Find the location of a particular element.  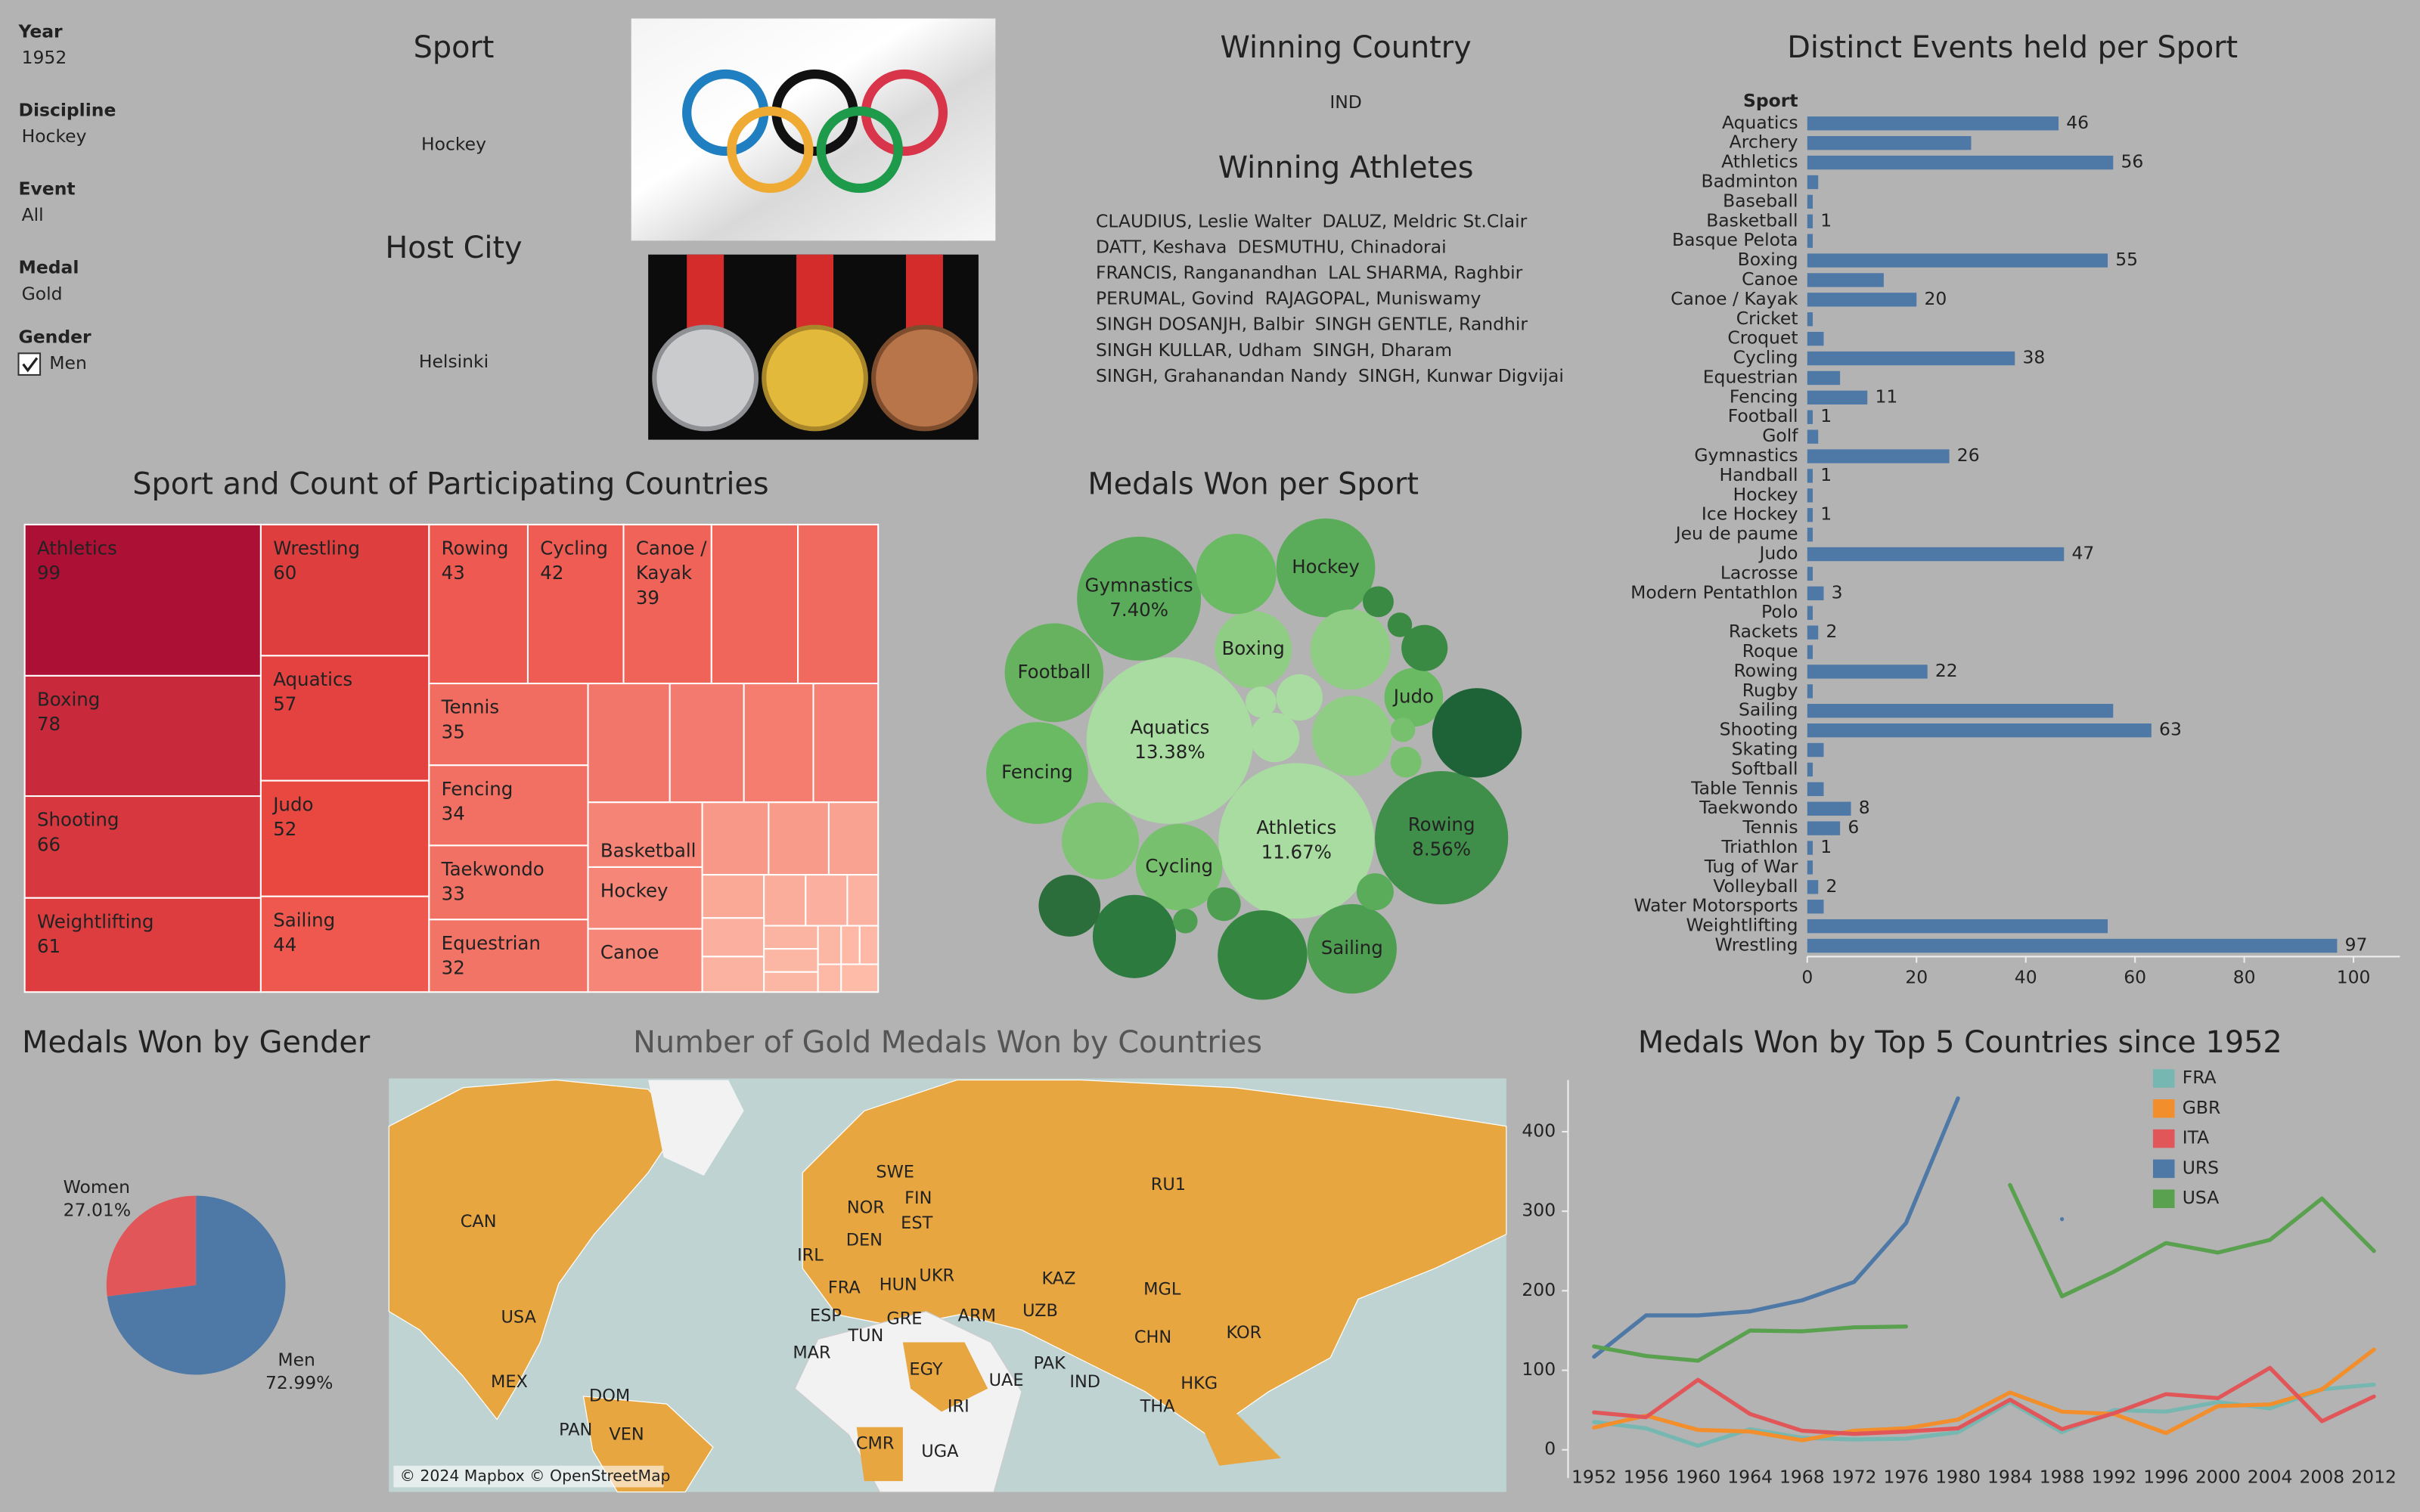

bar-value-label: 55 is located at coordinates (2126, 259).